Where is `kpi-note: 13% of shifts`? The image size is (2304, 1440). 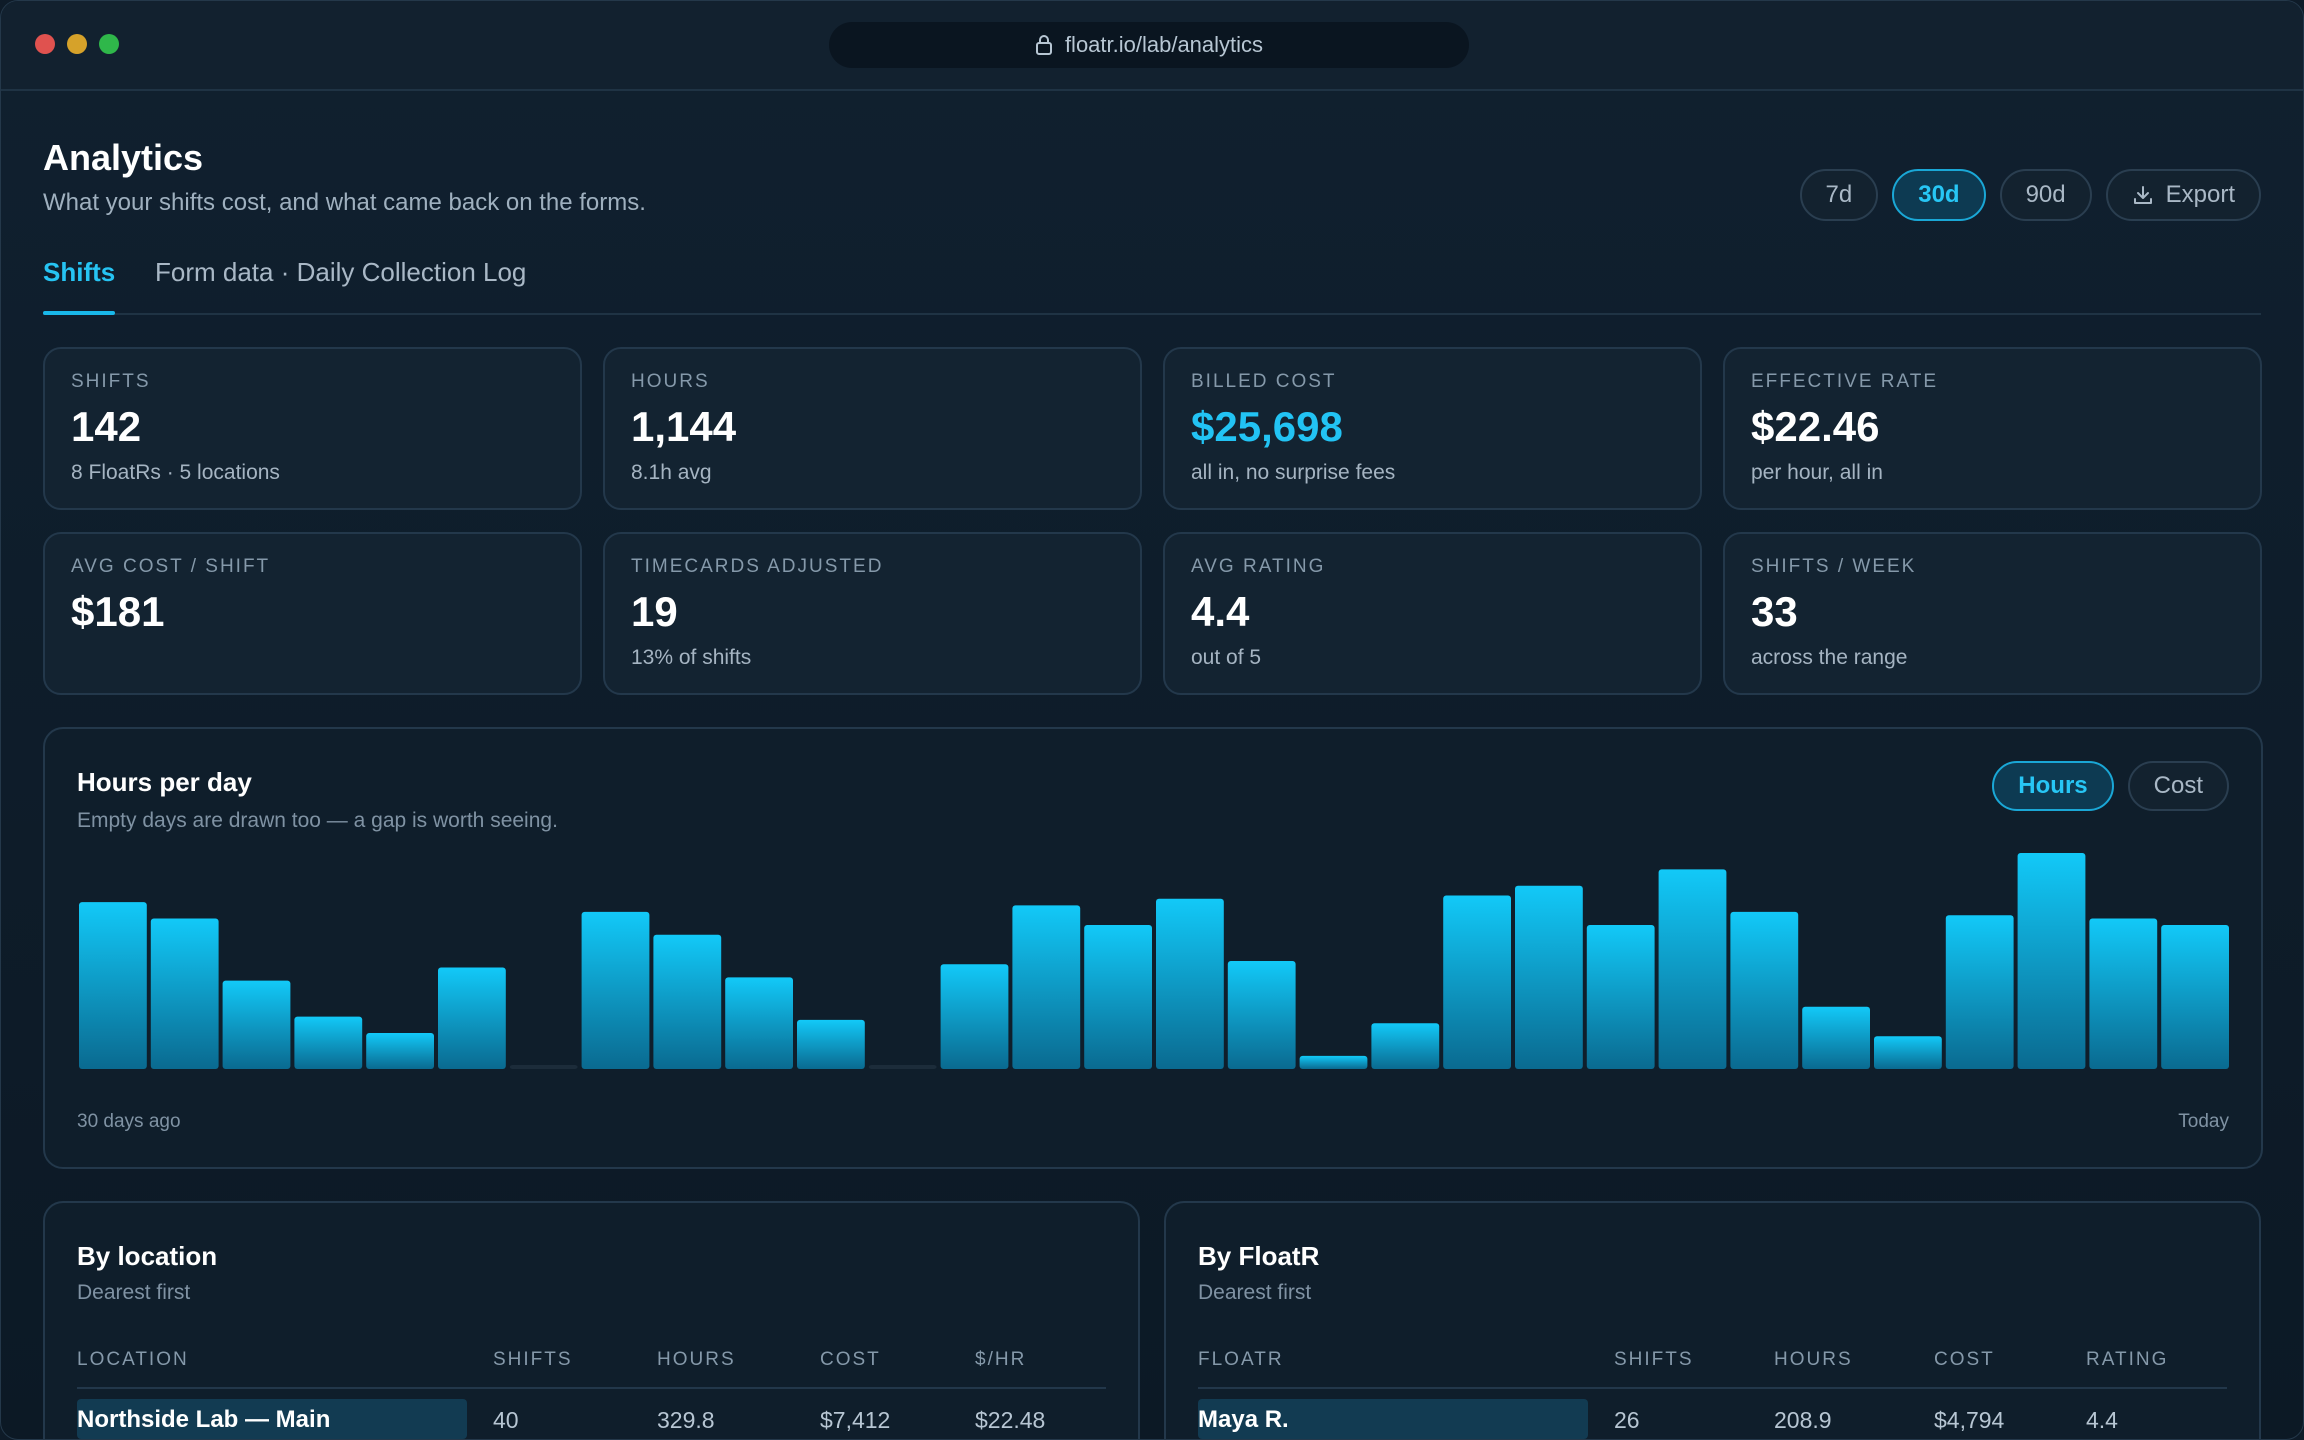
kpi-note: 13% of shifts is located at coordinates (691, 657).